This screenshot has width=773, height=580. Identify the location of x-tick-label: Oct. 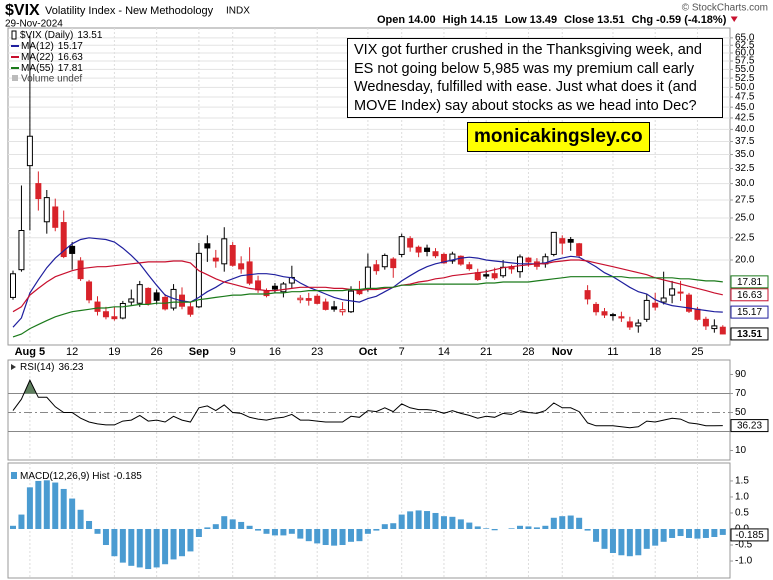
(368, 352).